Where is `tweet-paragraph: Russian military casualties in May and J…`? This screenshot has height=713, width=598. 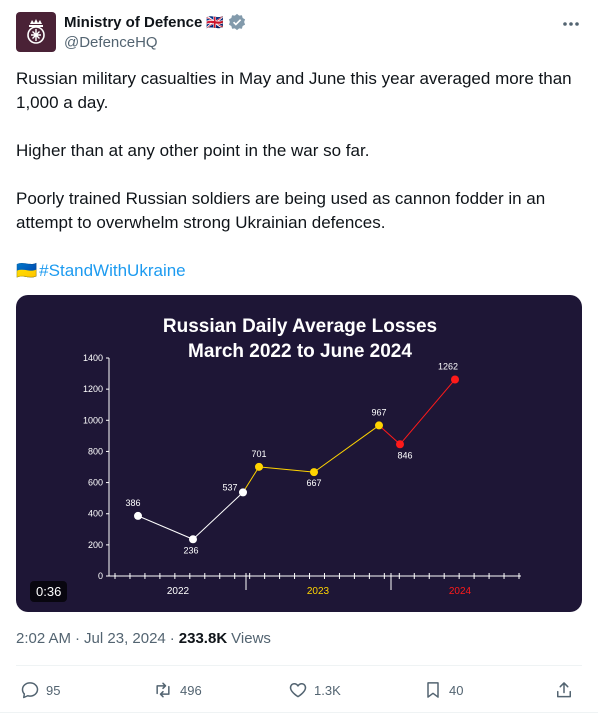
tweet-paragraph: Russian military casualties in May and J… is located at coordinates (294, 90).